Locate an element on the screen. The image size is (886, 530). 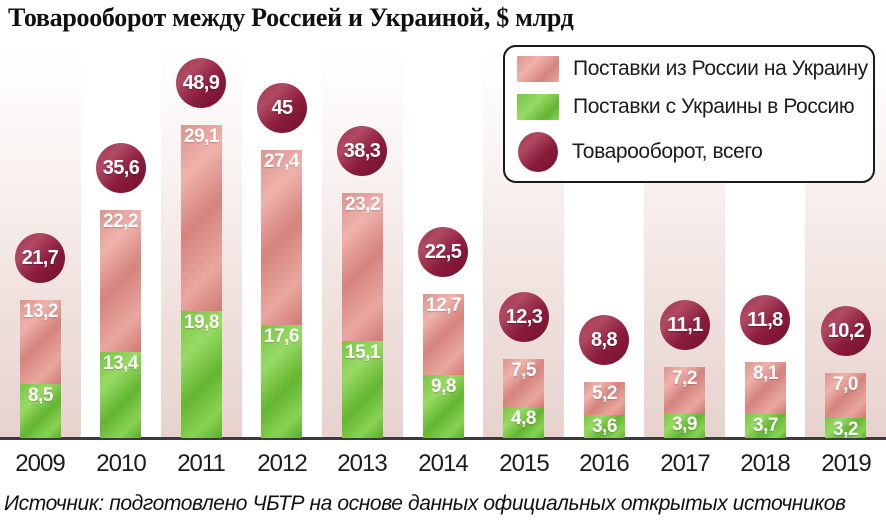
x-tick-2019: 2019 is located at coordinates (846, 463).